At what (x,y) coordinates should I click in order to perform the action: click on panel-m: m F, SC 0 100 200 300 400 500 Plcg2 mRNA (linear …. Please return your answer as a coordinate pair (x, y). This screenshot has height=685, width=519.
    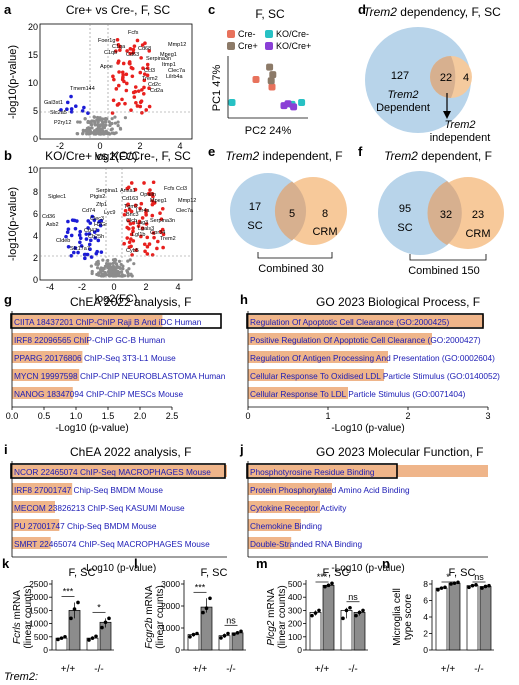
    Looking at the image, I should click on (312, 615).